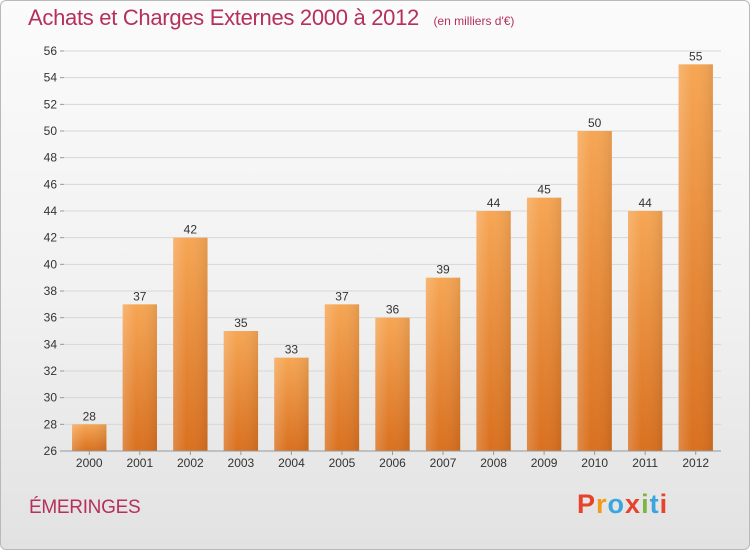 The image size is (750, 550). Describe the element at coordinates (85, 507) in the screenshot. I see `commune-name: ÉMERINGES` at that location.